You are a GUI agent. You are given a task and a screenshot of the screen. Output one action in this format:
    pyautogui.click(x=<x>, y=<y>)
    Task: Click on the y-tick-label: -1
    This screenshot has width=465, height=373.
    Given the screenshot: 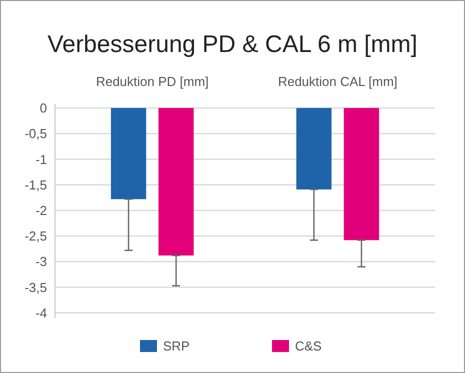 What is the action you would take?
    pyautogui.click(x=41, y=159)
    